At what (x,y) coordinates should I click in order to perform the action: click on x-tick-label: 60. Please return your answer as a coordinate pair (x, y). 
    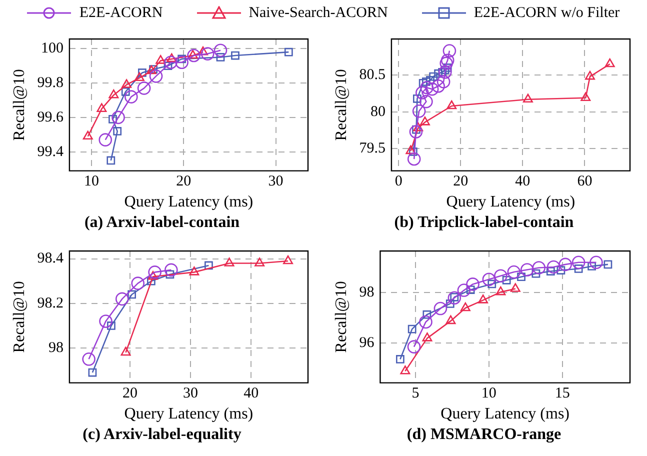
    Looking at the image, I should click on (584, 182).